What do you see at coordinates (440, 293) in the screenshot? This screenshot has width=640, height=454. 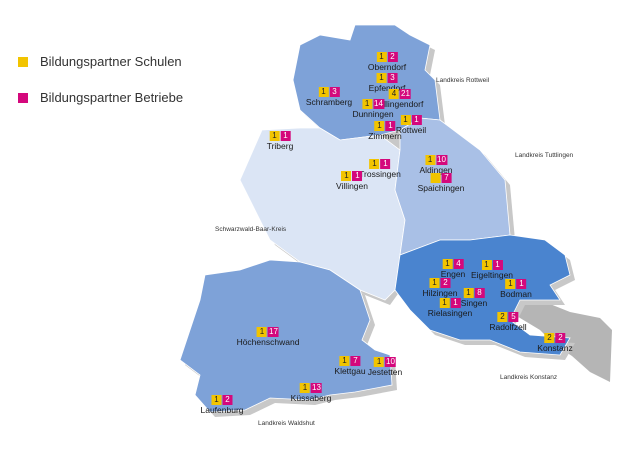 I see `place-name: Hilzingen` at bounding box center [440, 293].